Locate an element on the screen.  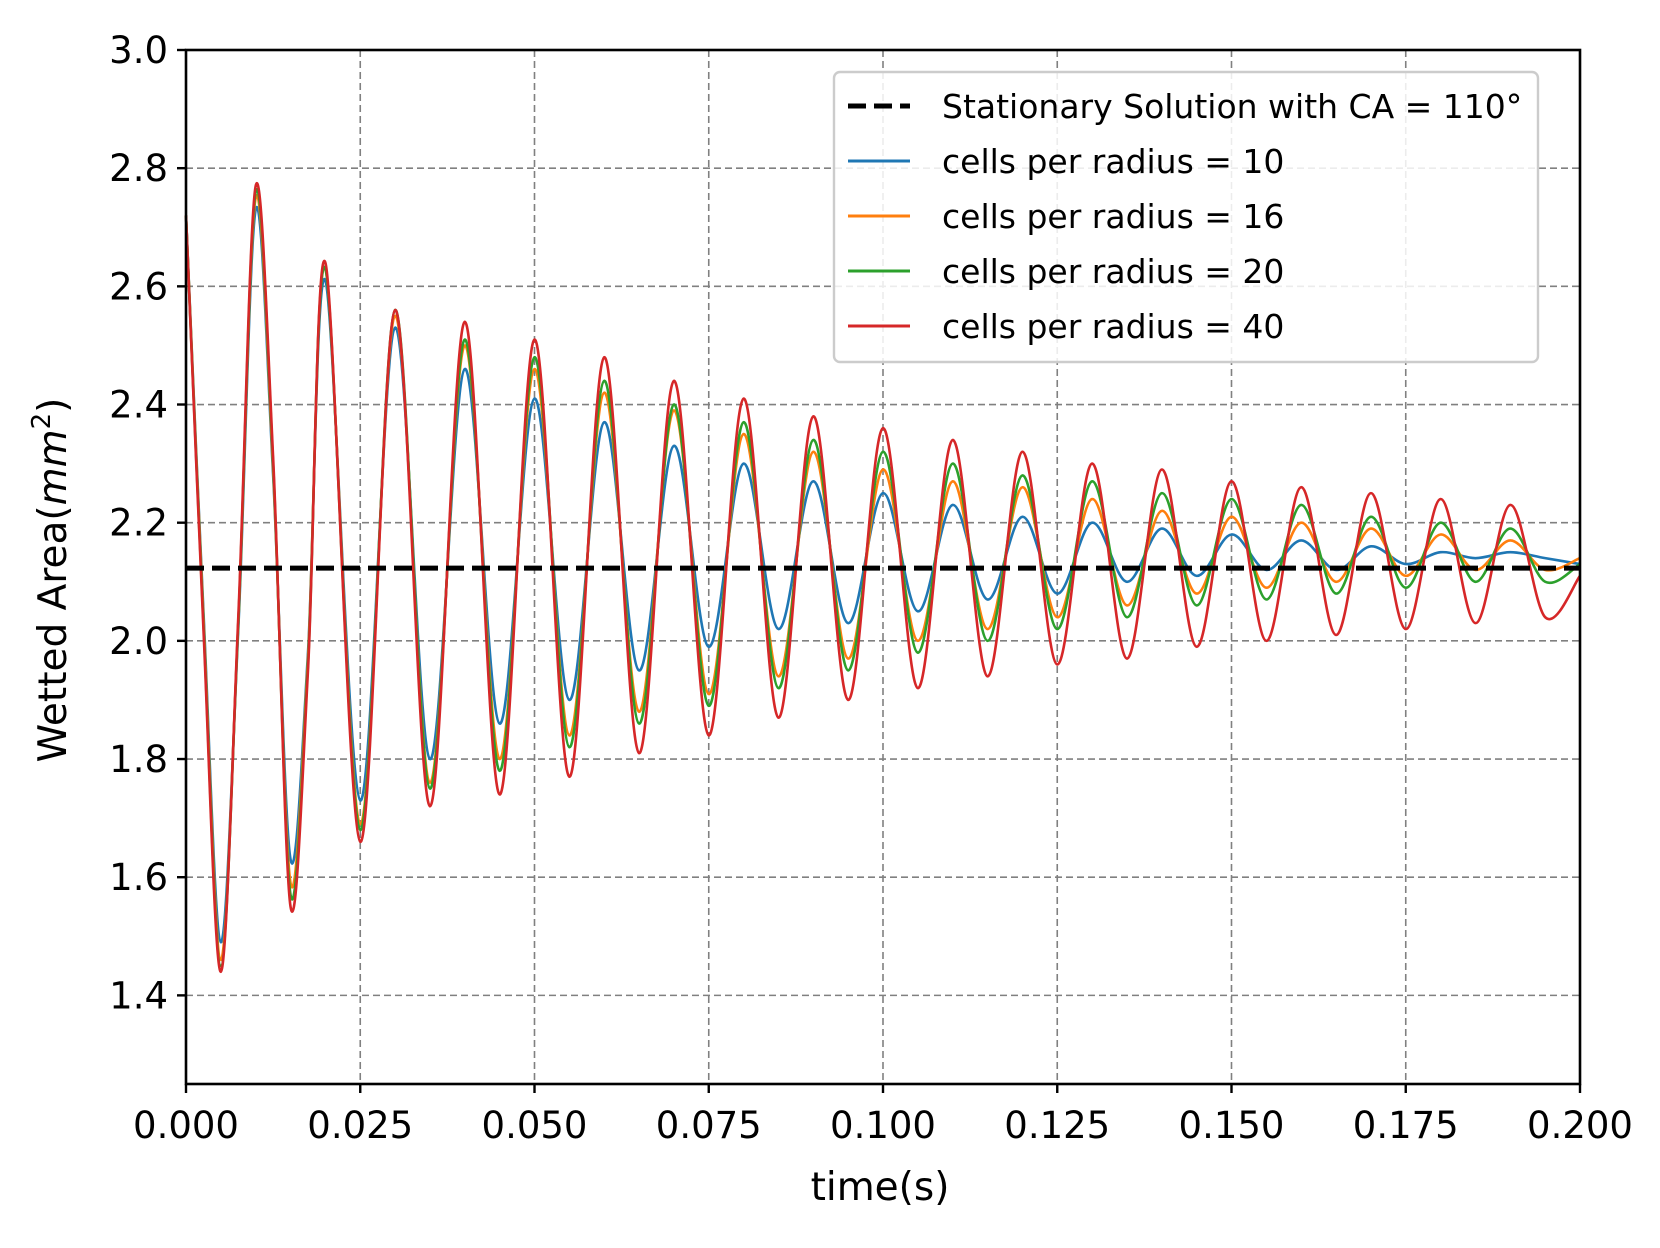
y-axis: 1.4 1.6 1.8 2.0 2.2 2.4 2.6 2.8 3.0 is located at coordinates (147, 523).